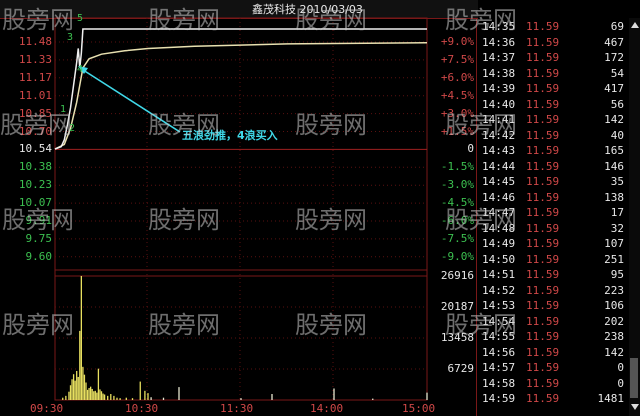 This screenshot has height=416, width=640. What do you see at coordinates (617, 135) in the screenshot?
I see `tick-volume: 40` at bounding box center [617, 135].